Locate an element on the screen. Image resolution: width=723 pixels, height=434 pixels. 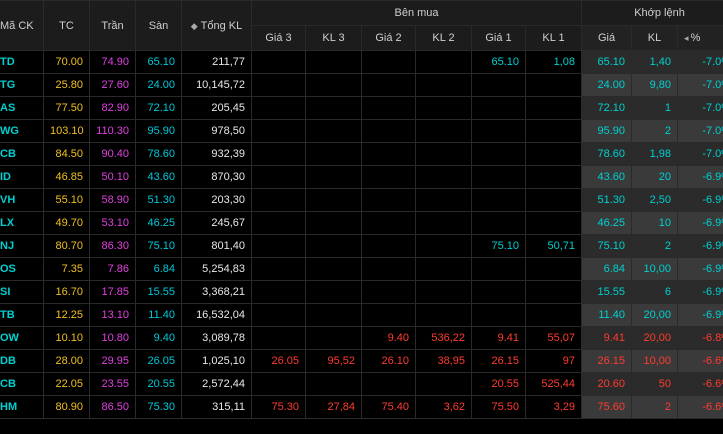
arrow-left-icon: ◂ is located at coordinates (686, 38).